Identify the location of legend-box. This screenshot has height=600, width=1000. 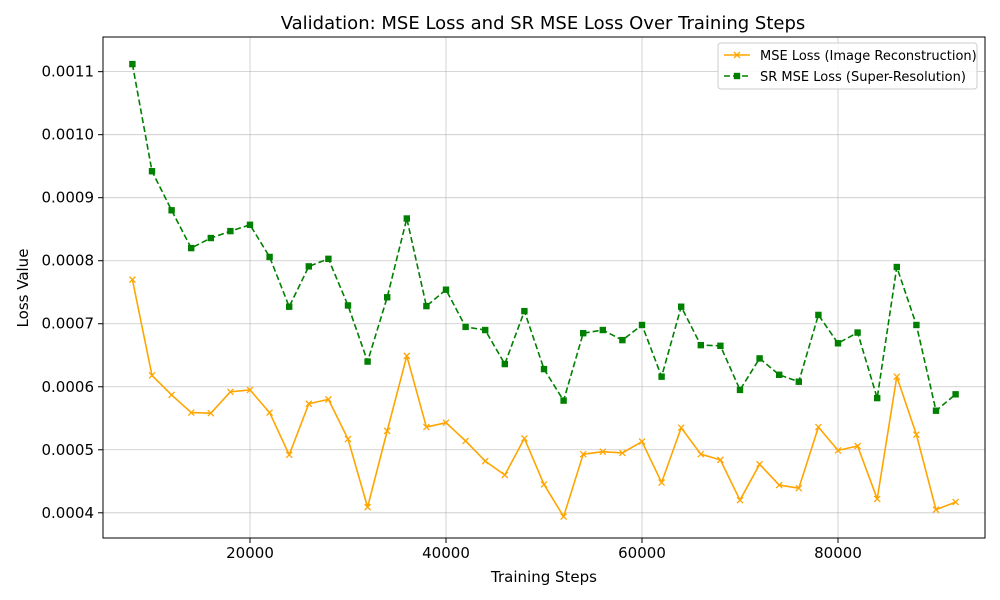
(847, 66).